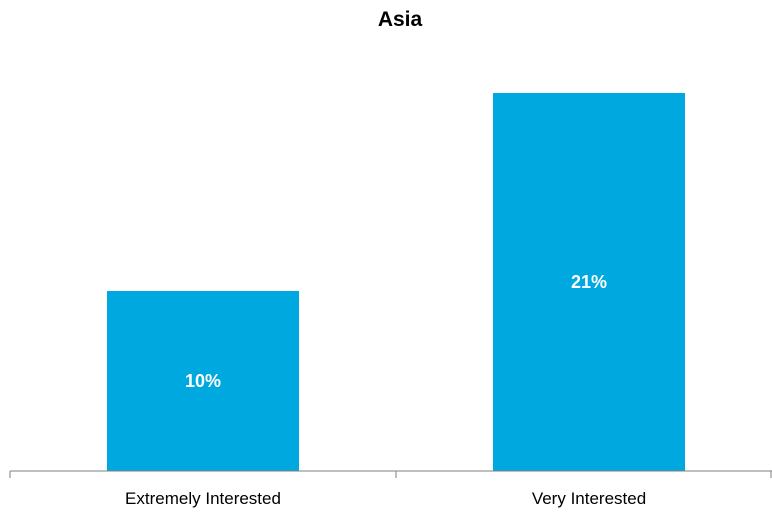 Image resolution: width=772 pixels, height=514 pixels. Describe the element at coordinates (589, 498) in the screenshot. I see `x-tick-label-1: Very Interested` at that location.